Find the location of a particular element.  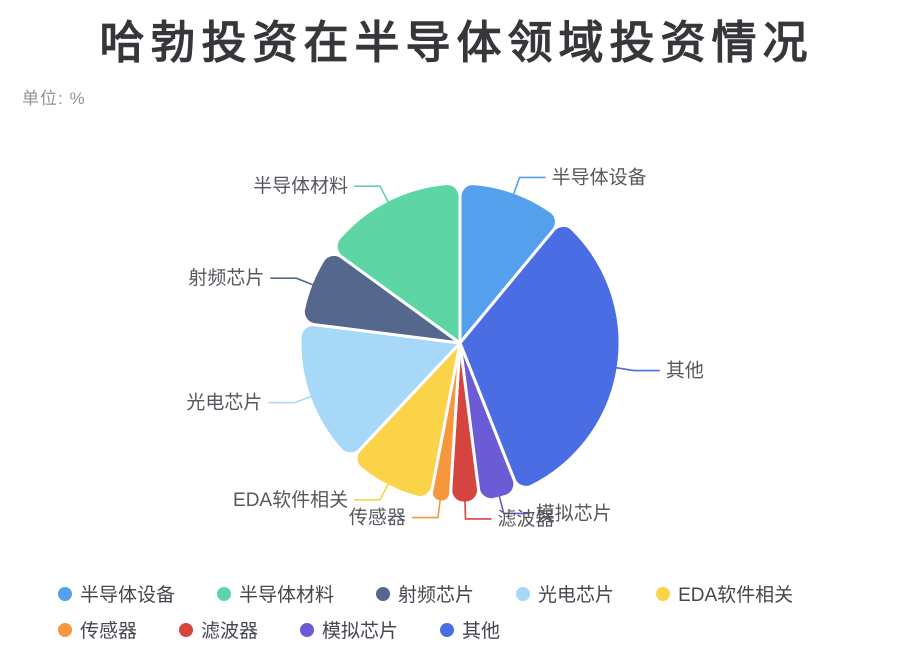

legend-item-6: 滤波器 is located at coordinates (218, 629).